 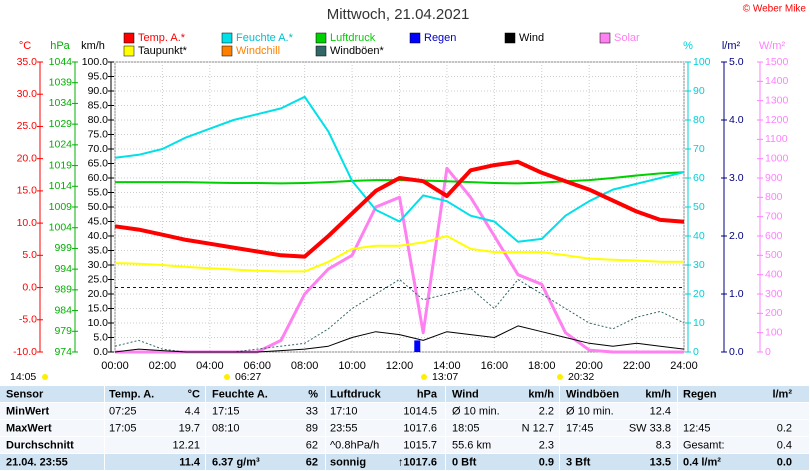 I want to click on table-header: Wind, so click(x=465, y=394).